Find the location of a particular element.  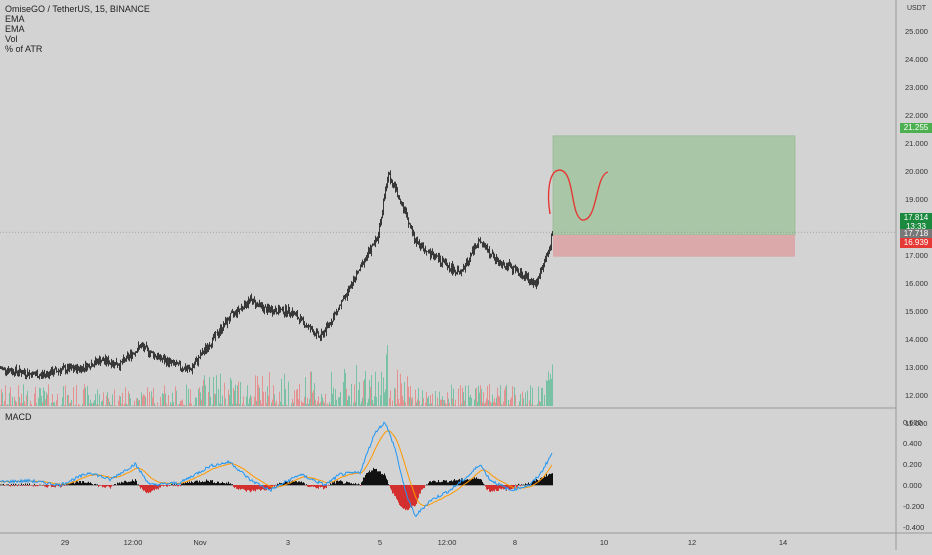

indicator-ema-2: EMA is located at coordinates (77, 29).